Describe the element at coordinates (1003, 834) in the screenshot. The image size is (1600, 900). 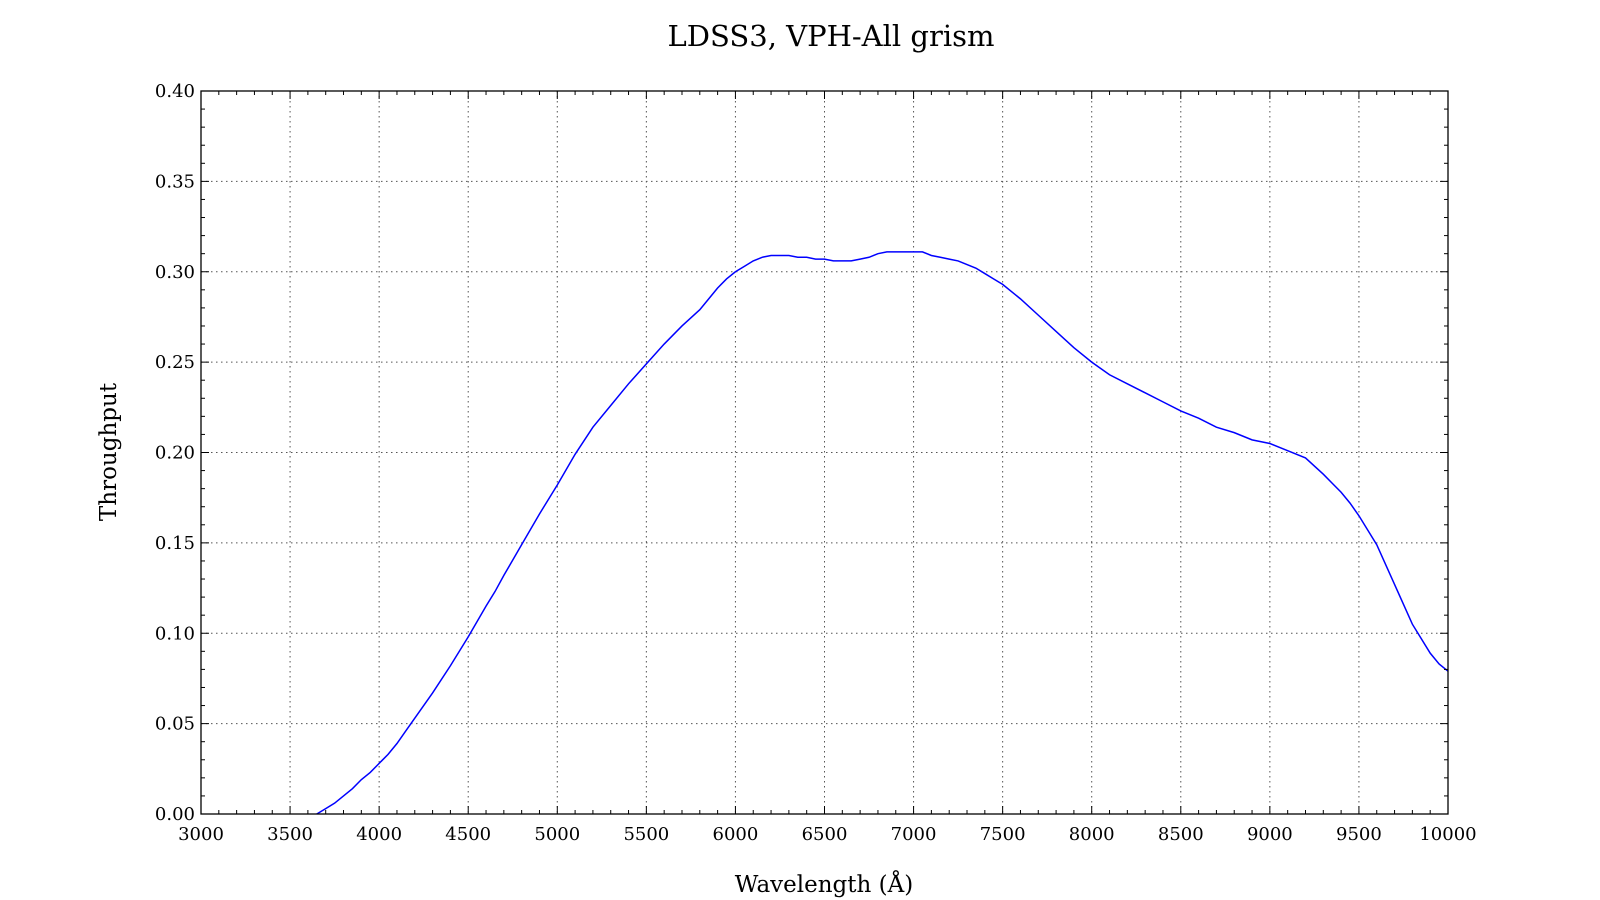
I see `x-tick-label: 7500` at that location.